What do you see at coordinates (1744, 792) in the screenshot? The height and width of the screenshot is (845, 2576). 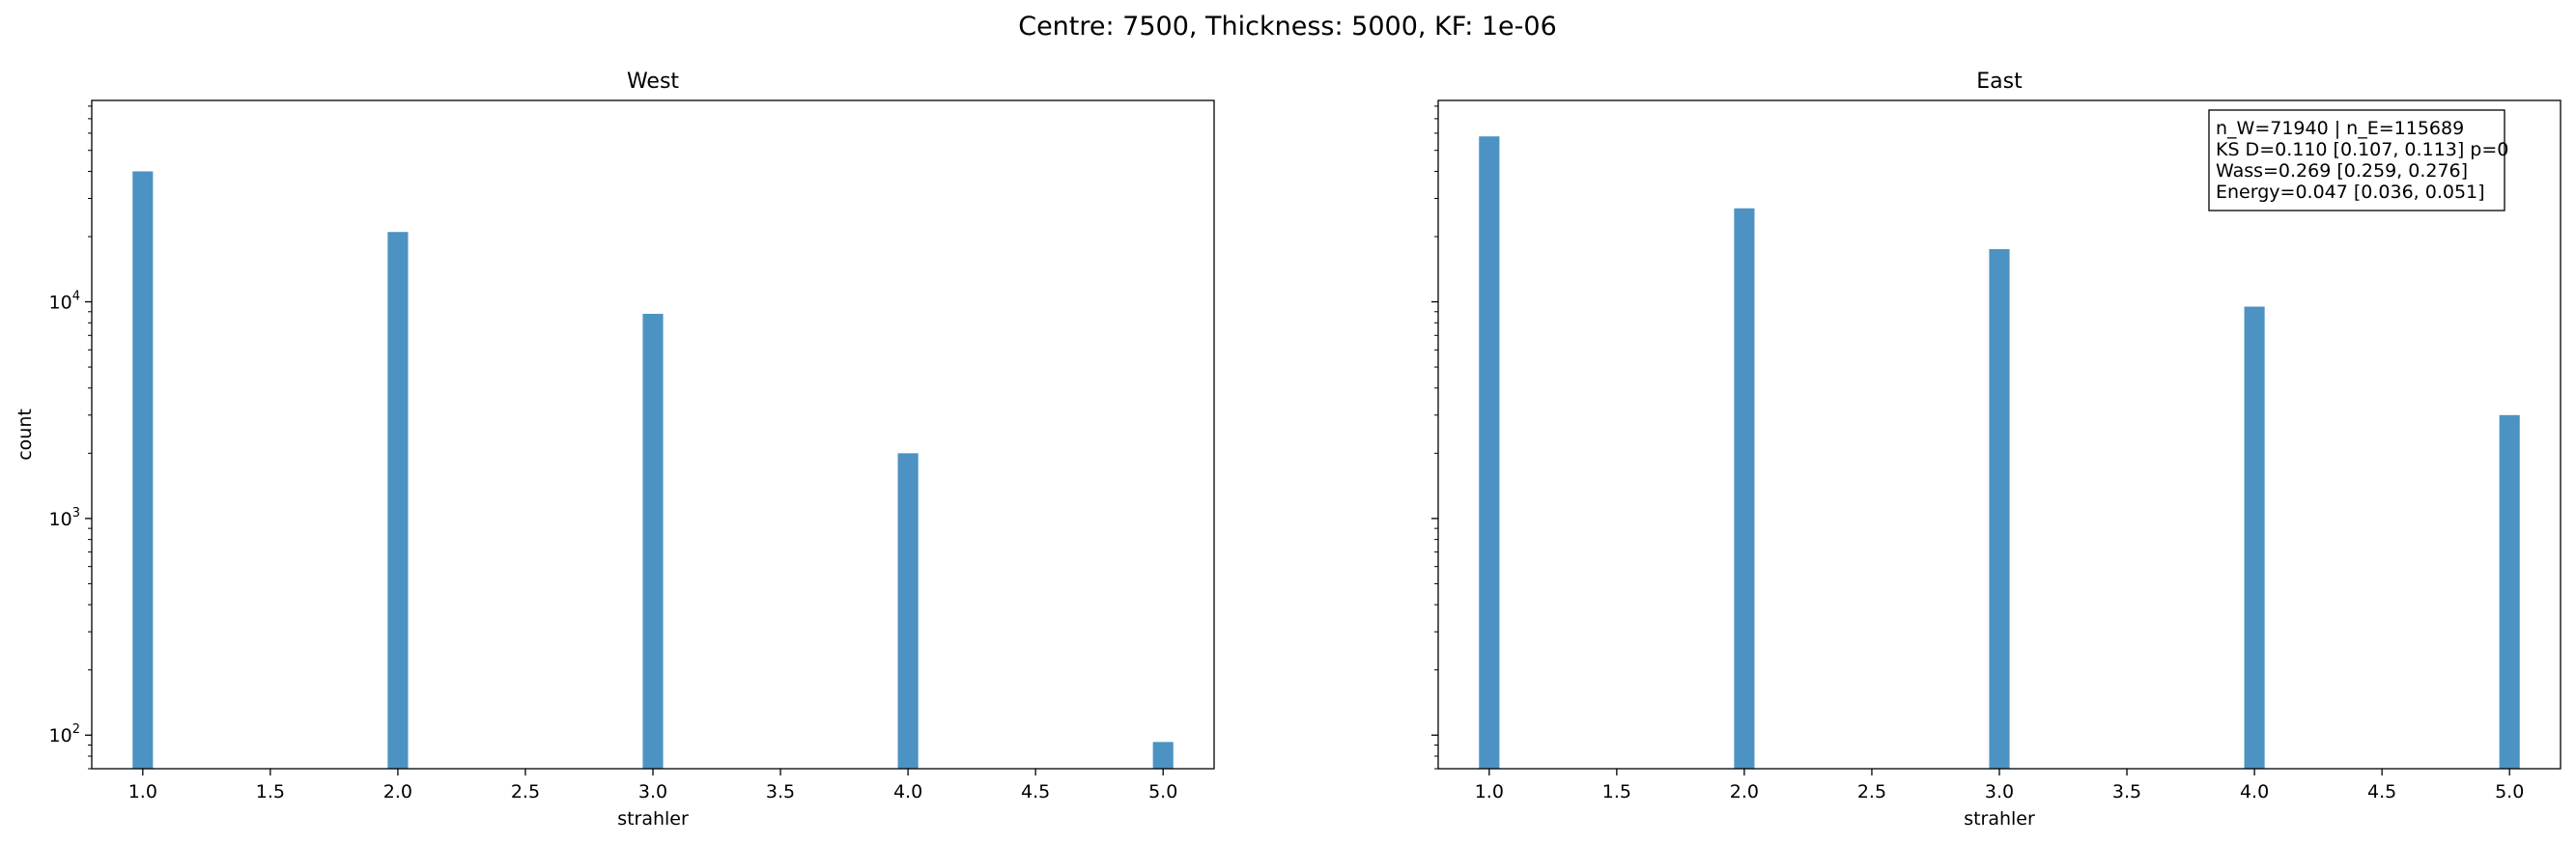 I see `east-x-tick-label: 2.0` at bounding box center [1744, 792].